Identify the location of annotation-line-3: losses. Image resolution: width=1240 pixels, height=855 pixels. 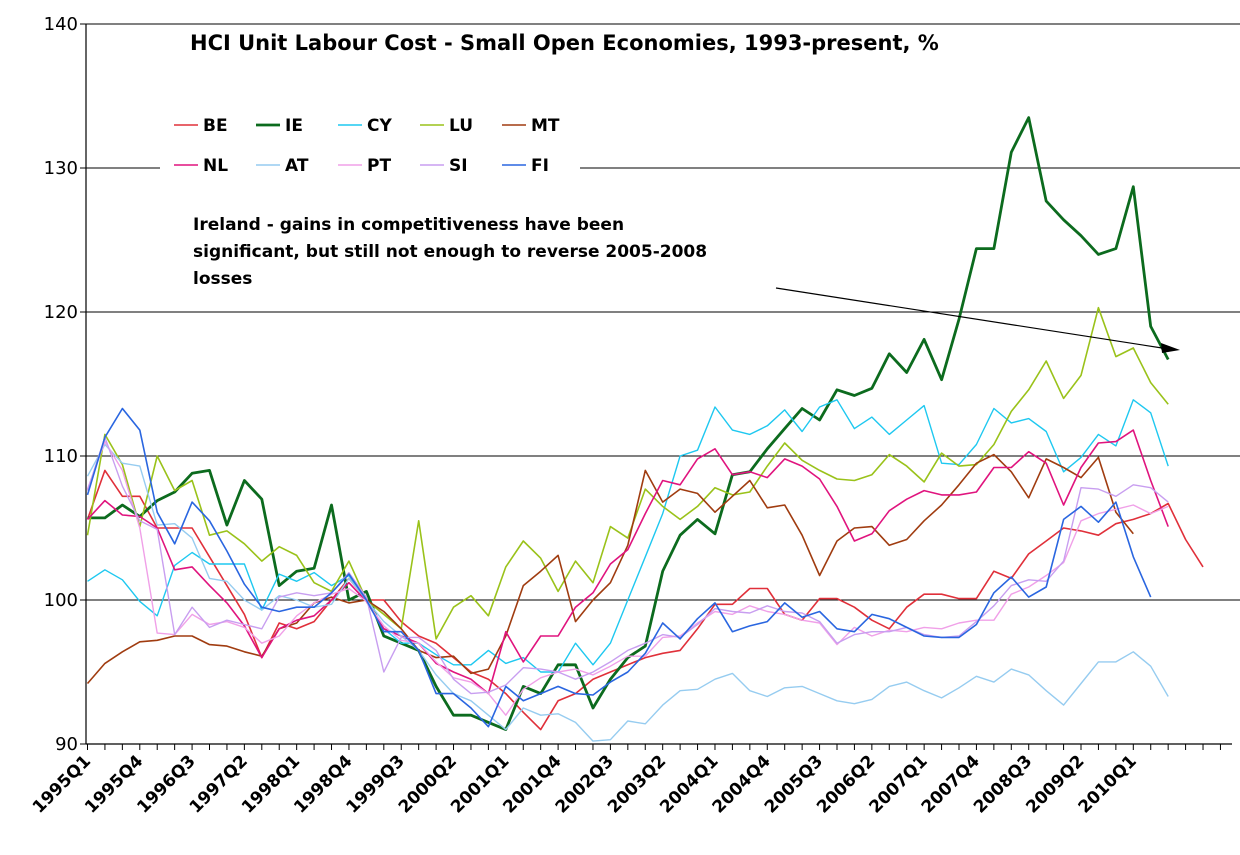
(222, 279).